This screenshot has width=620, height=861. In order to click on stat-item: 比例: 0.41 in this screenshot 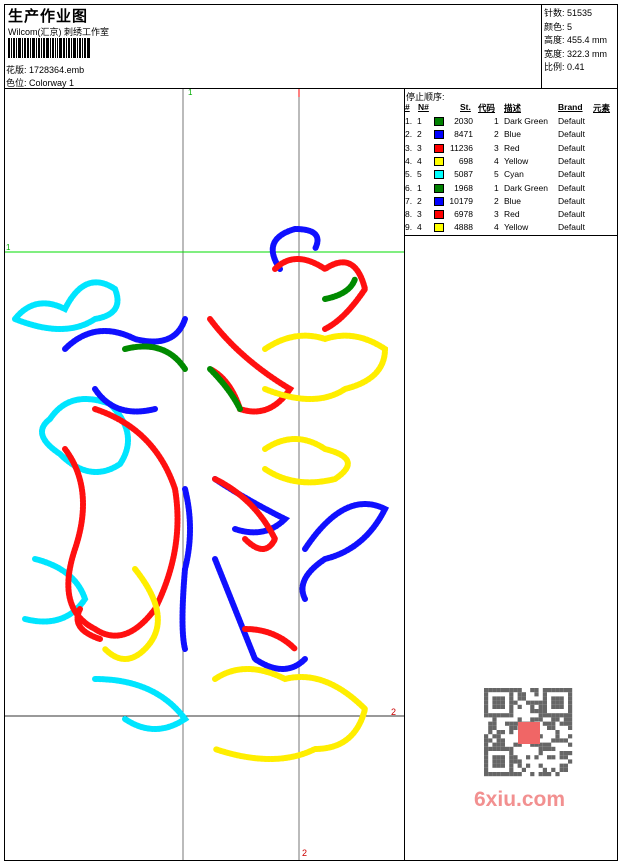, I will do `click(564, 67)`.